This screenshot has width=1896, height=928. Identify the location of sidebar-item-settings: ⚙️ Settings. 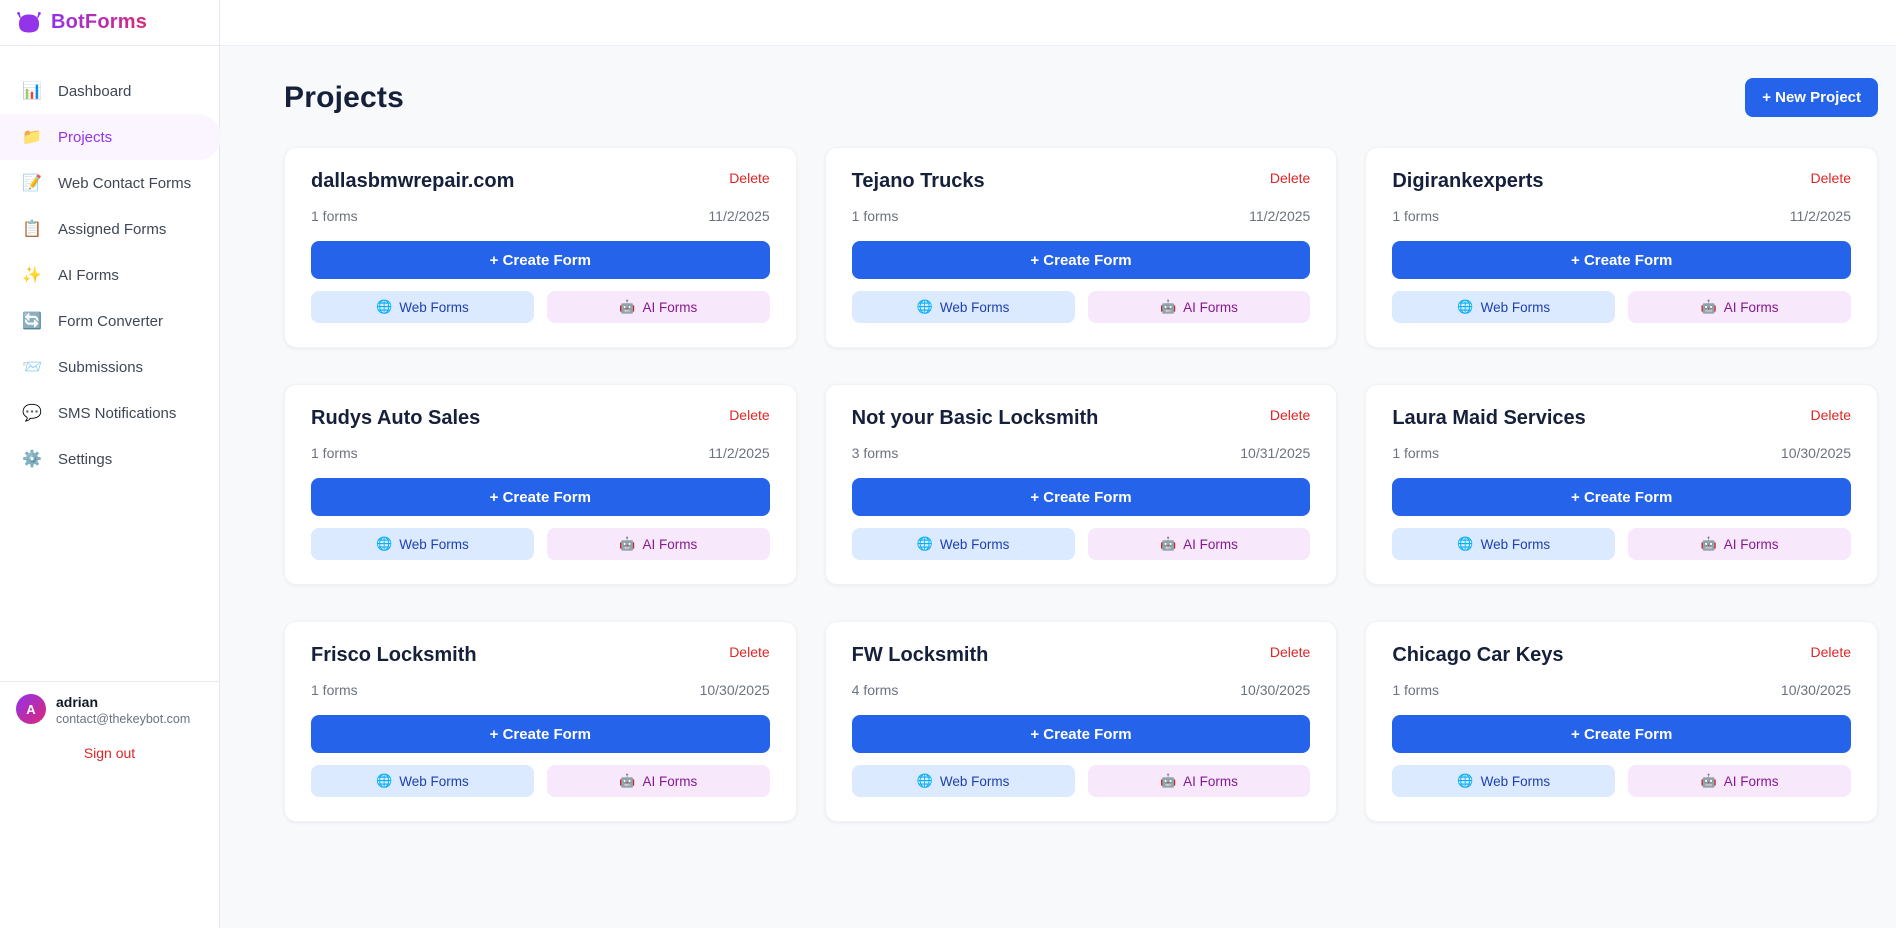
(110, 459).